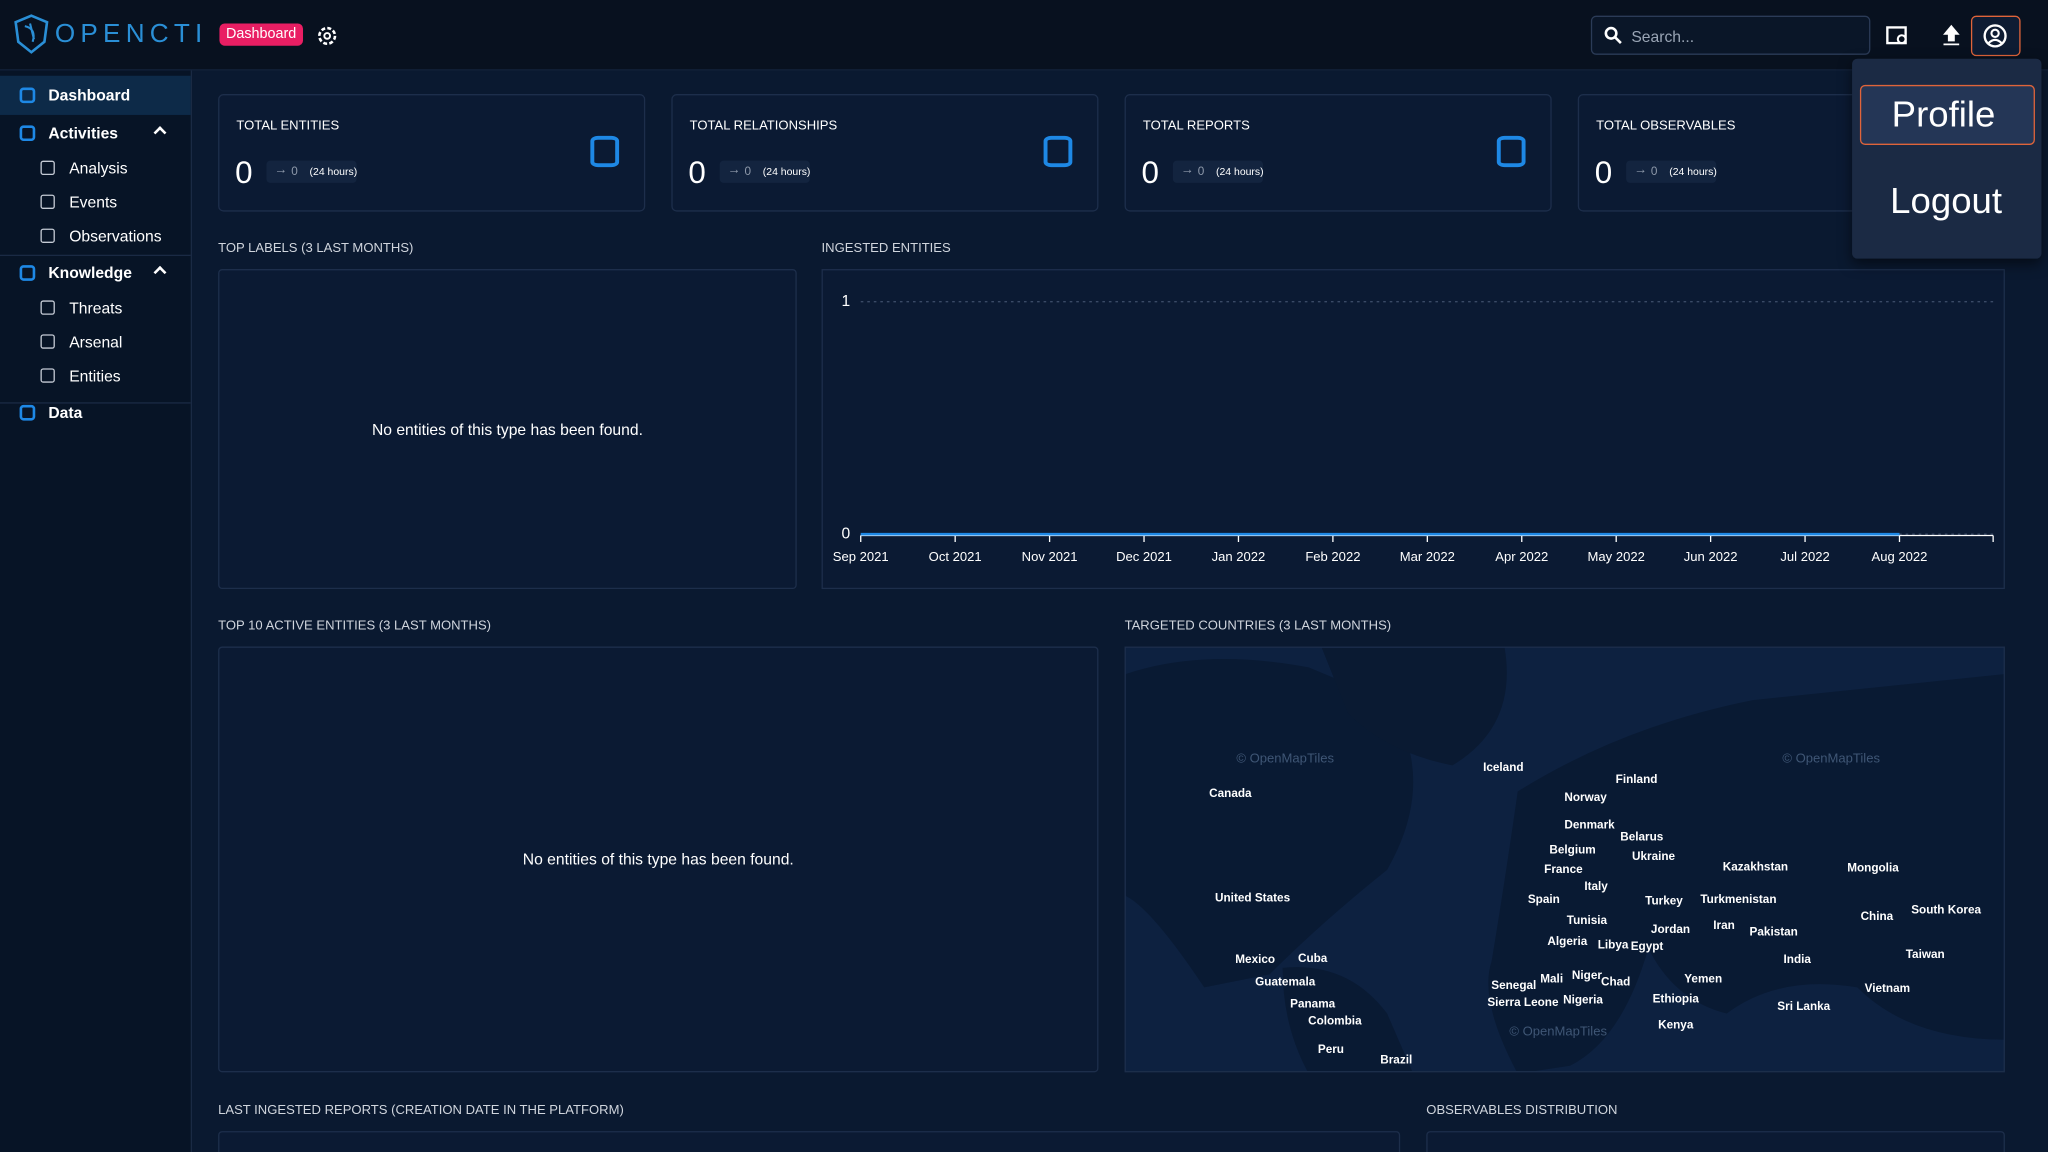  What do you see at coordinates (327, 36) in the screenshot?
I see `settings-button` at bounding box center [327, 36].